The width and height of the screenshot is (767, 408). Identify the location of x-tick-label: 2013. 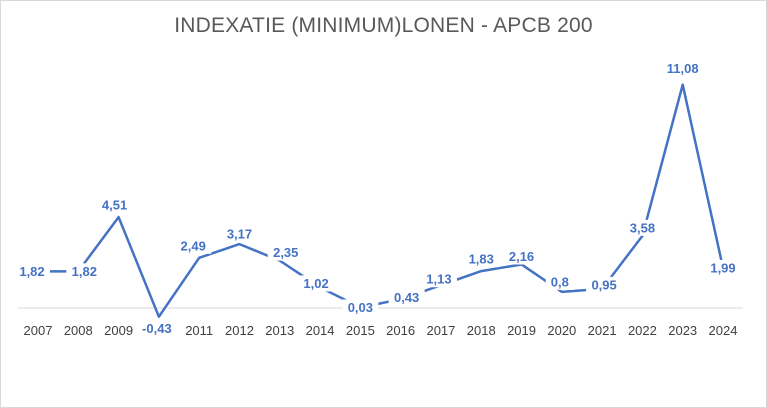
(279, 330).